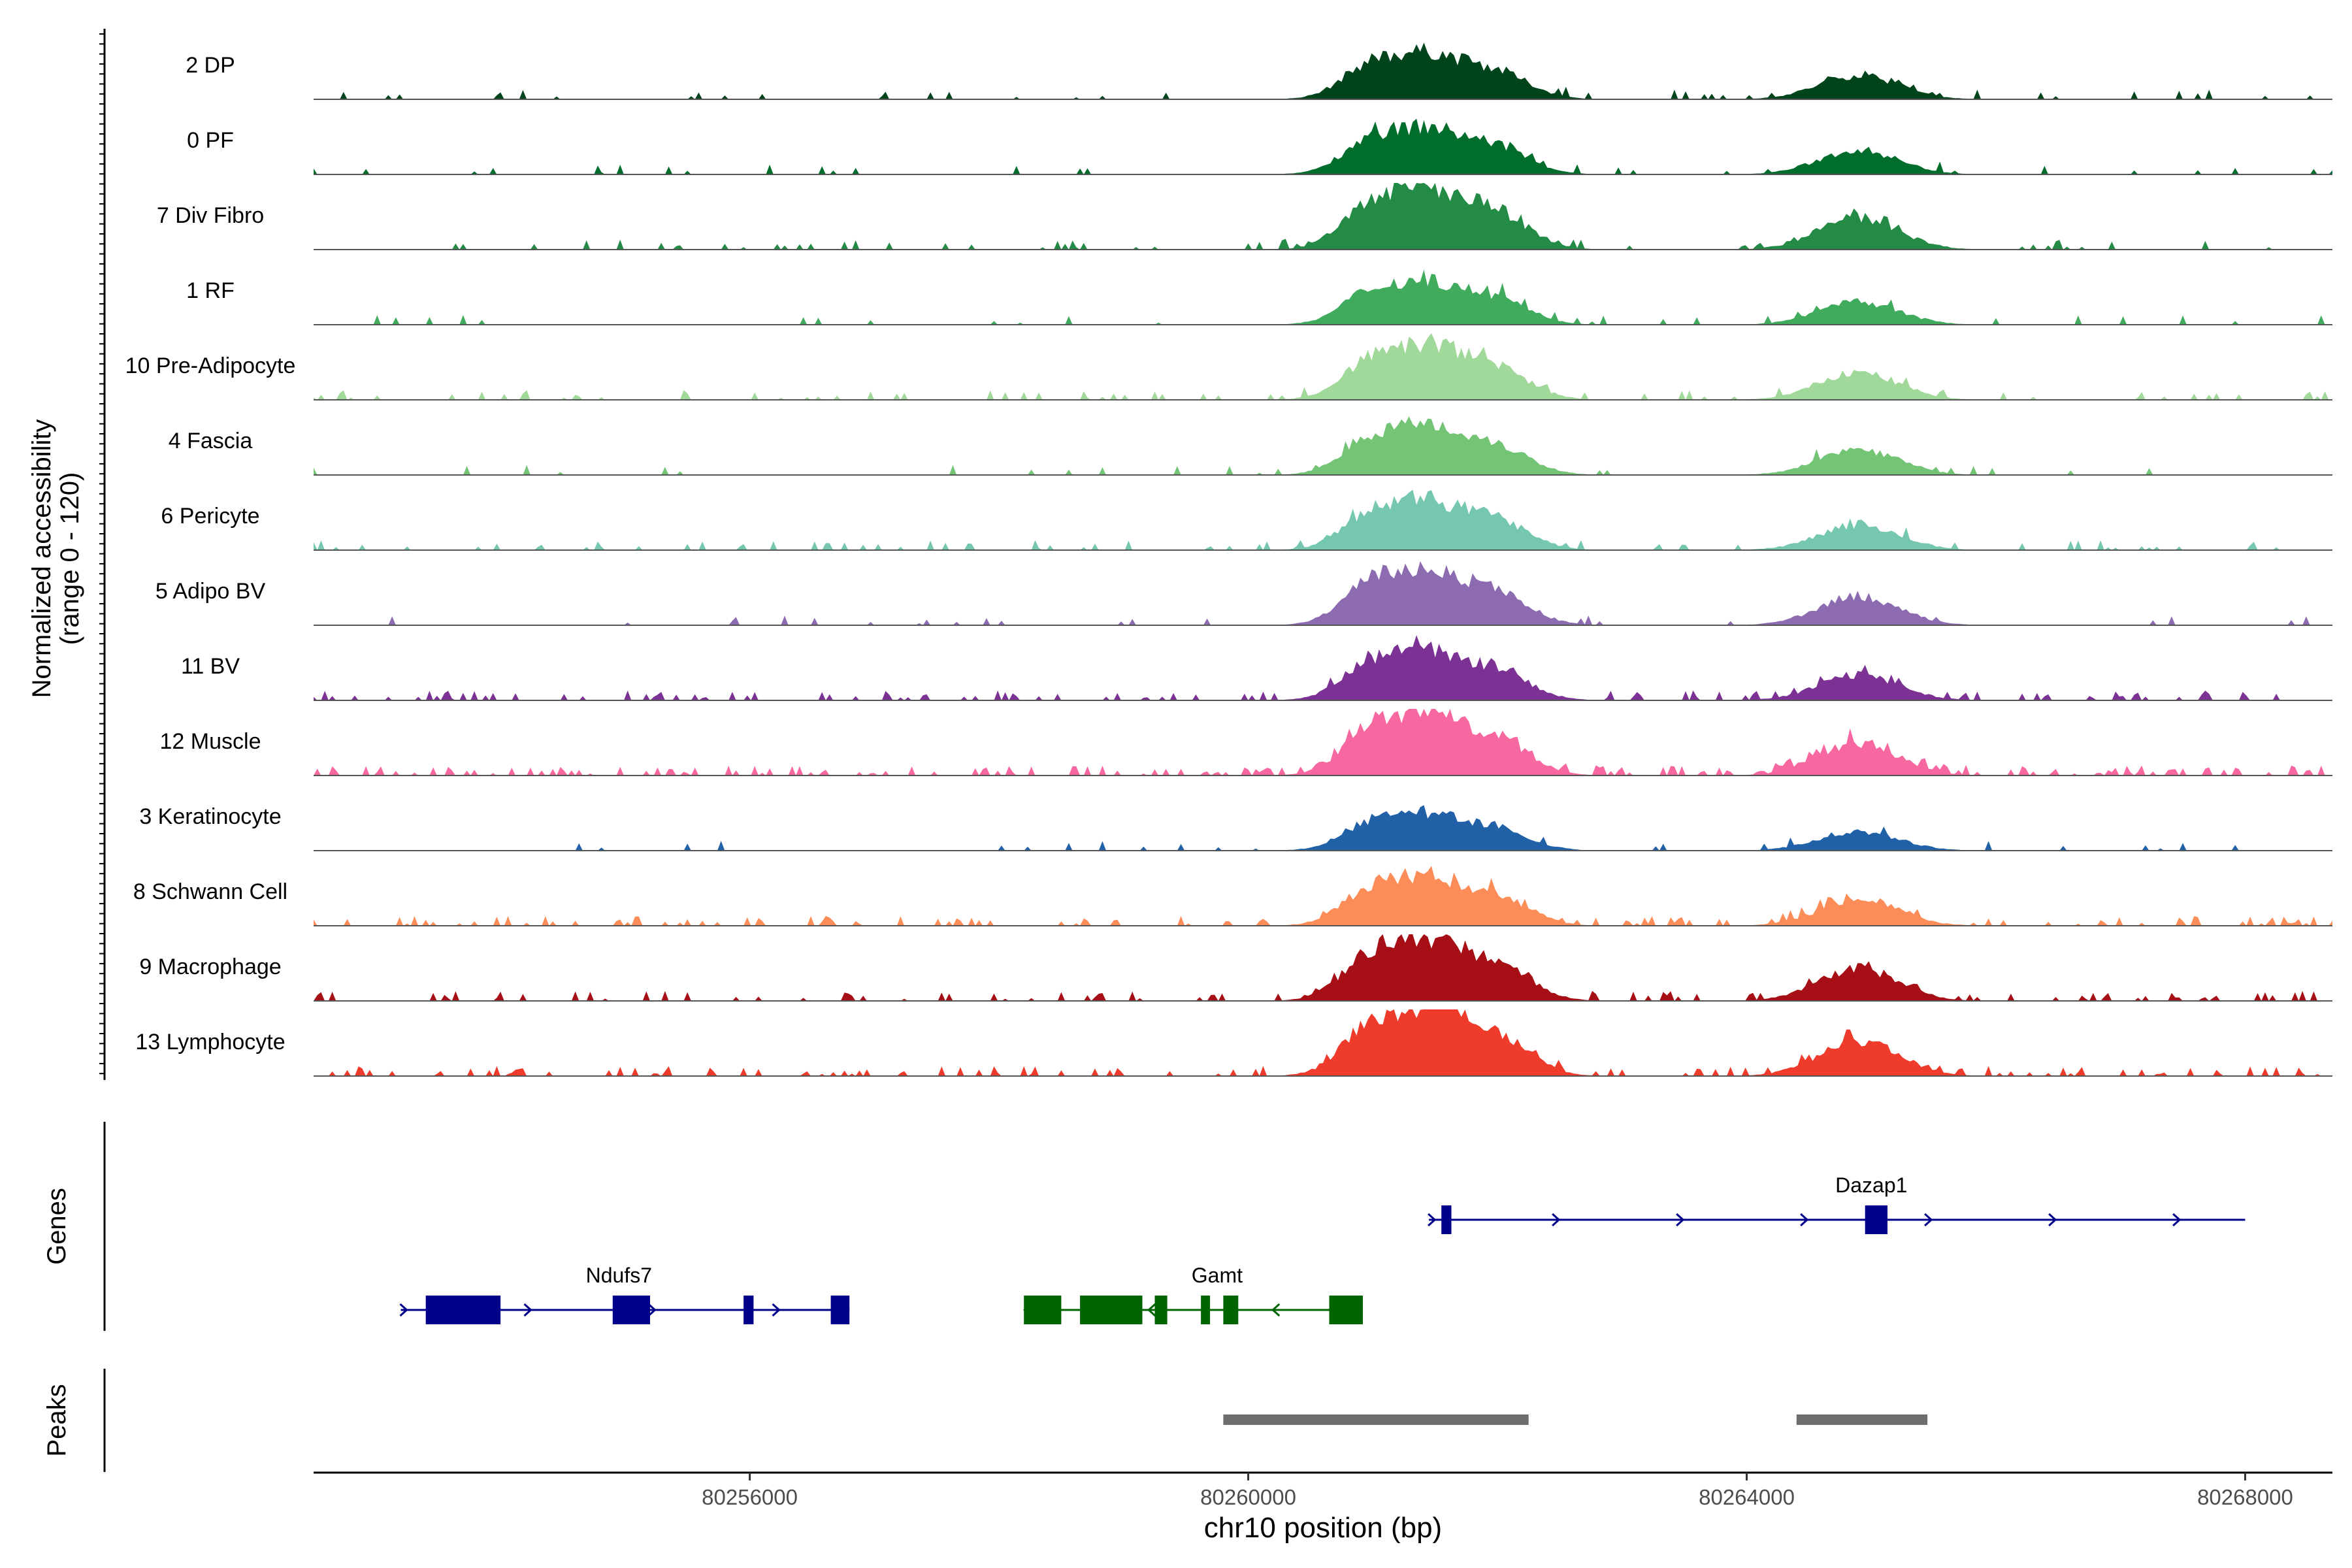  What do you see at coordinates (1837, 1203) in the screenshot?
I see `gene-dazap1: Dazap1` at bounding box center [1837, 1203].